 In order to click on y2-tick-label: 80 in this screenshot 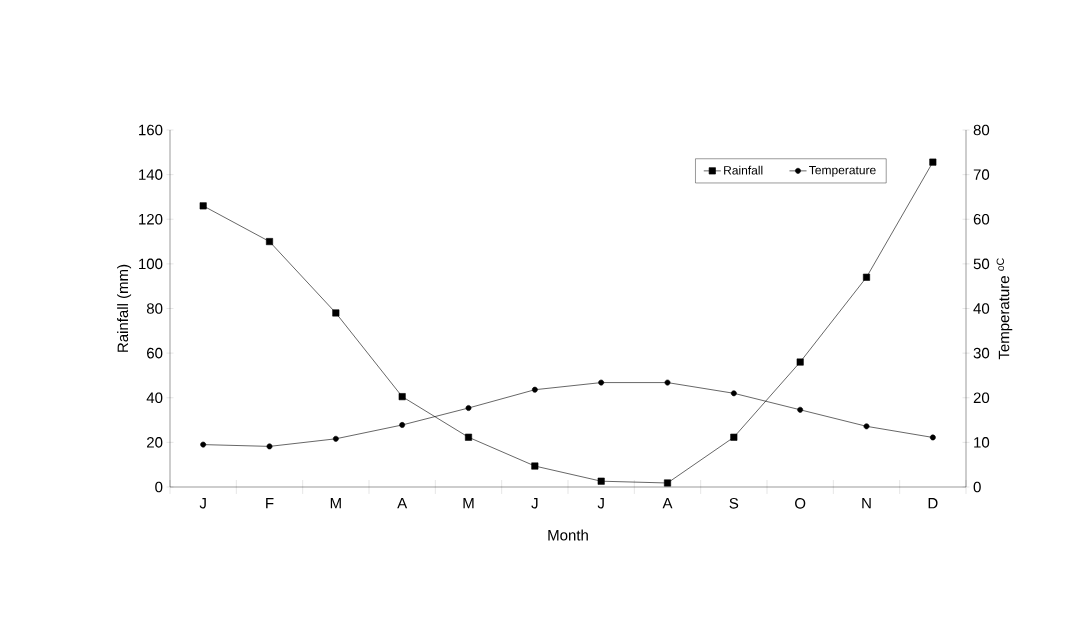, I will do `click(981, 130)`.